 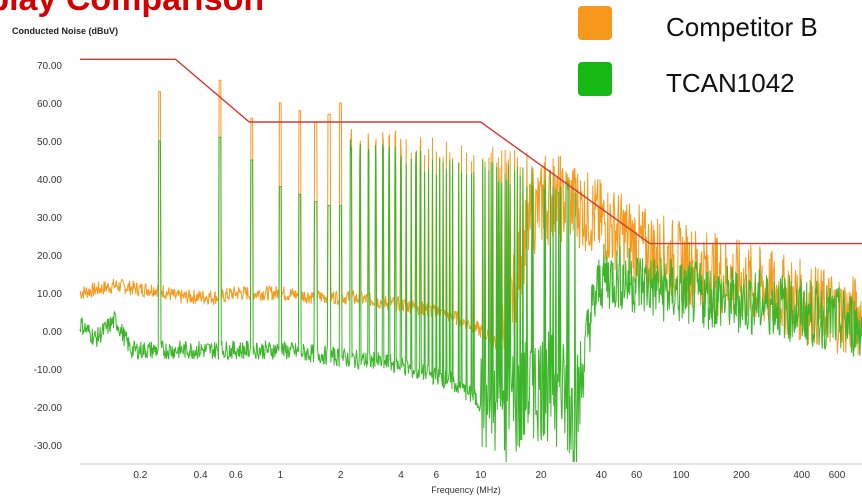 I want to click on x-tick-label: 100, so click(x=681, y=475).